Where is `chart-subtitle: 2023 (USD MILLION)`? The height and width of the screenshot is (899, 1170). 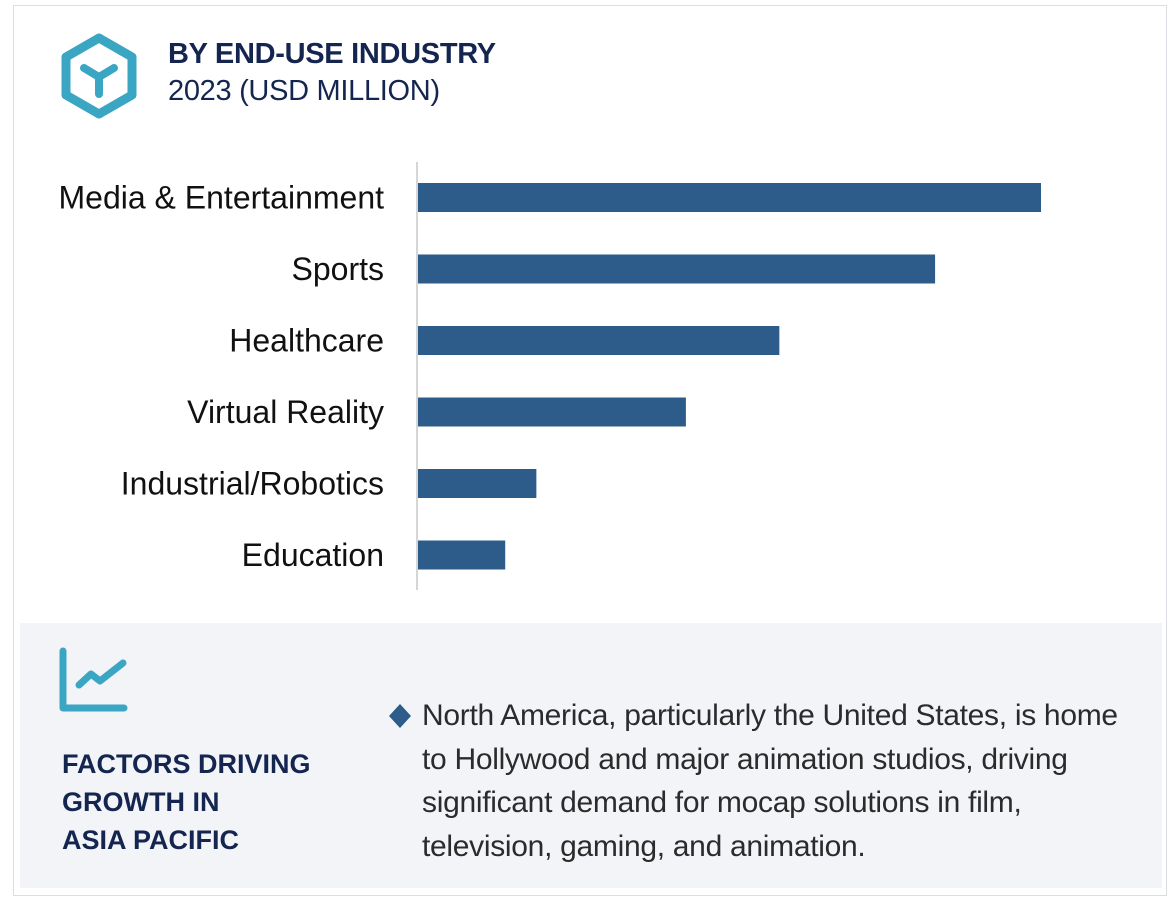
chart-subtitle: 2023 (USD MILLION) is located at coordinates (304, 91).